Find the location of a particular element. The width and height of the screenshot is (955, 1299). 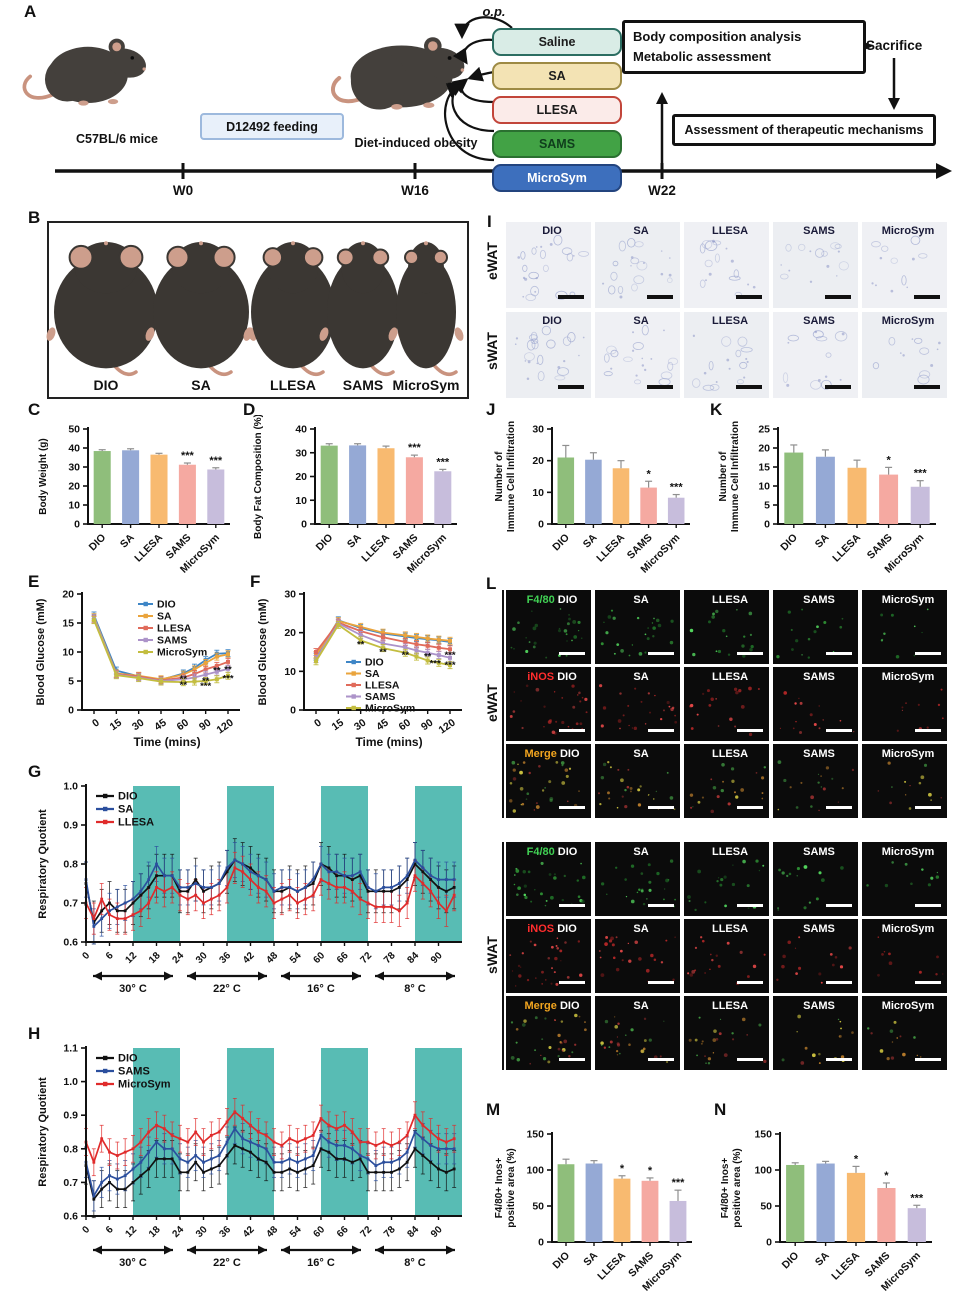

x-tick-label: 54 is located at coordinates (296, 958).